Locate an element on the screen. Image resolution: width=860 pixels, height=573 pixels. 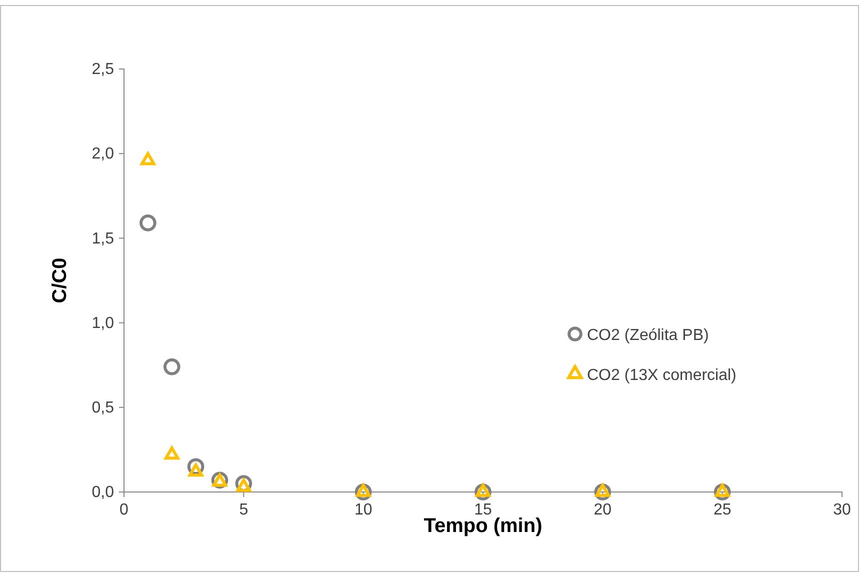
y-tick-label: 1,5 is located at coordinates (103, 239).